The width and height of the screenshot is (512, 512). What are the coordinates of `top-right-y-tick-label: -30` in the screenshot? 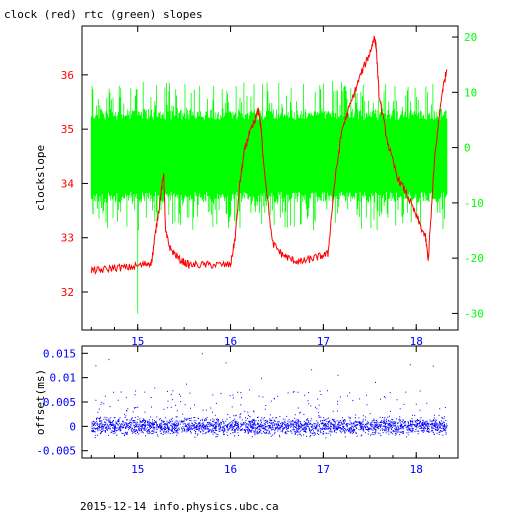 It's located at (474, 313).